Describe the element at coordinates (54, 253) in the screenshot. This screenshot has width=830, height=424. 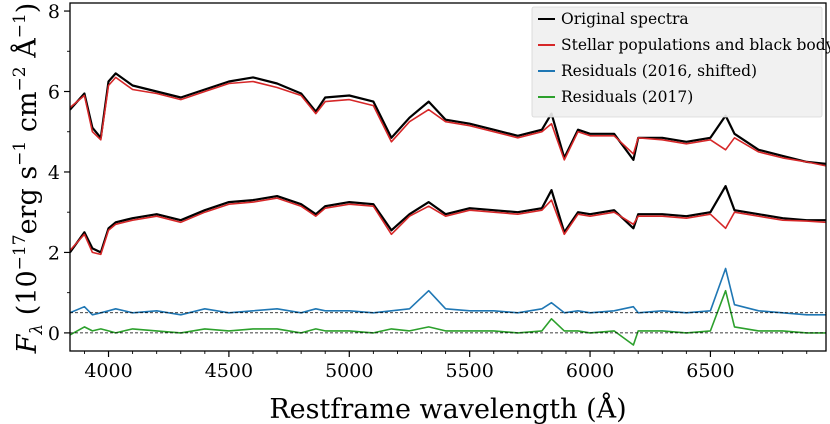
I see `y-tick-label: 2` at that location.